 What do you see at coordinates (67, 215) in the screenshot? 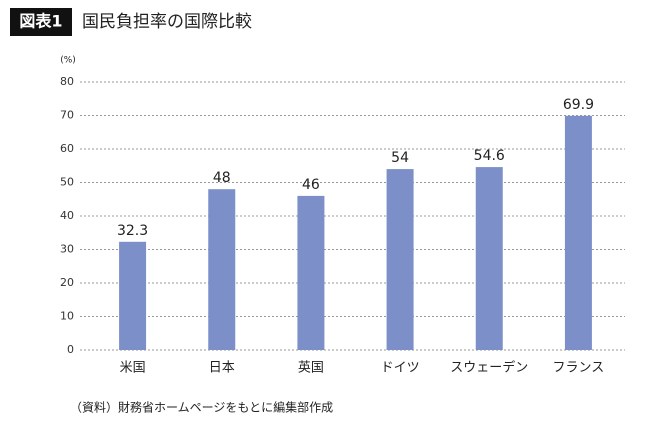
I see `y-tick-label: 40` at bounding box center [67, 215].